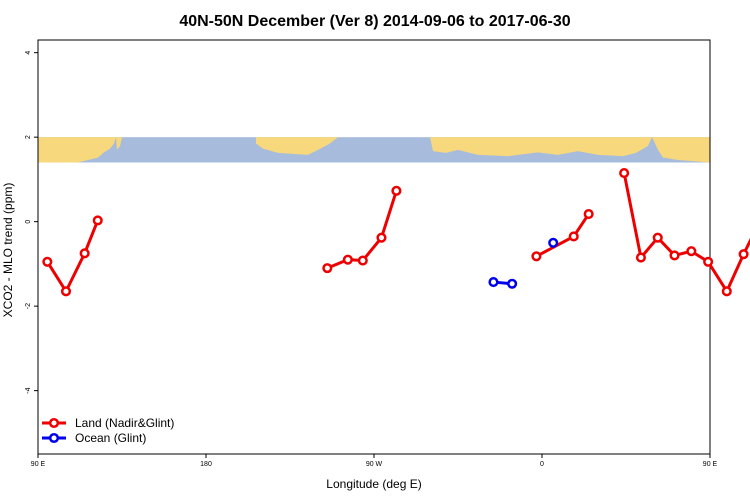 Image resolution: width=750 pixels, height=500 pixels. Describe the element at coordinates (124, 423) in the screenshot. I see `legend-label-0: Land (Nadir&Glint)` at that location.